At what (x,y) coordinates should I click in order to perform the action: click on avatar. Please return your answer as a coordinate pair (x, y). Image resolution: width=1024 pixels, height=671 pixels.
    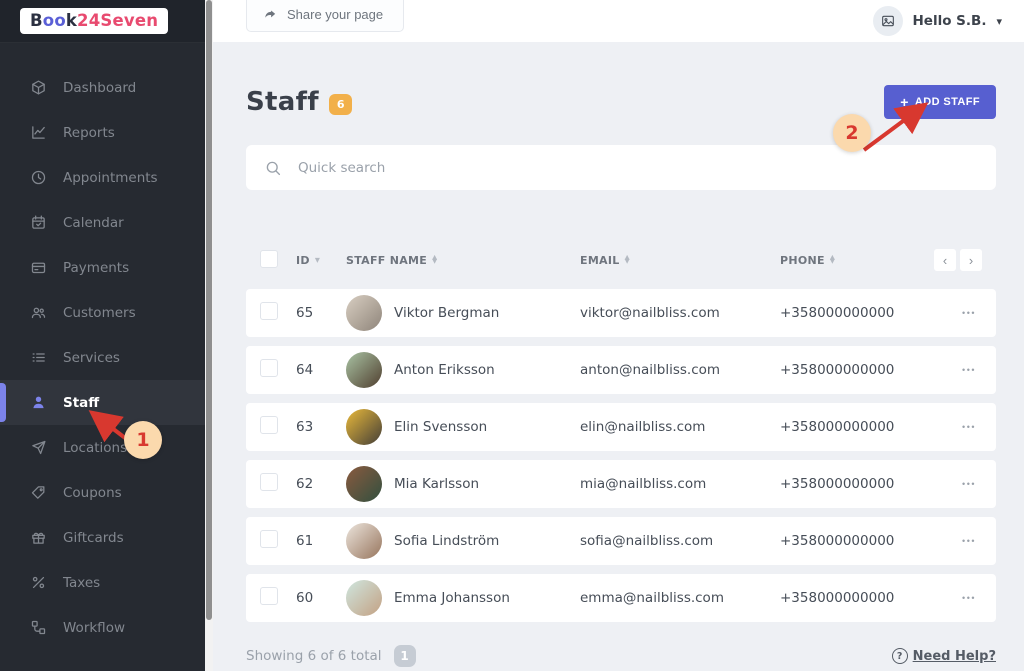
    Looking at the image, I should click on (887, 21).